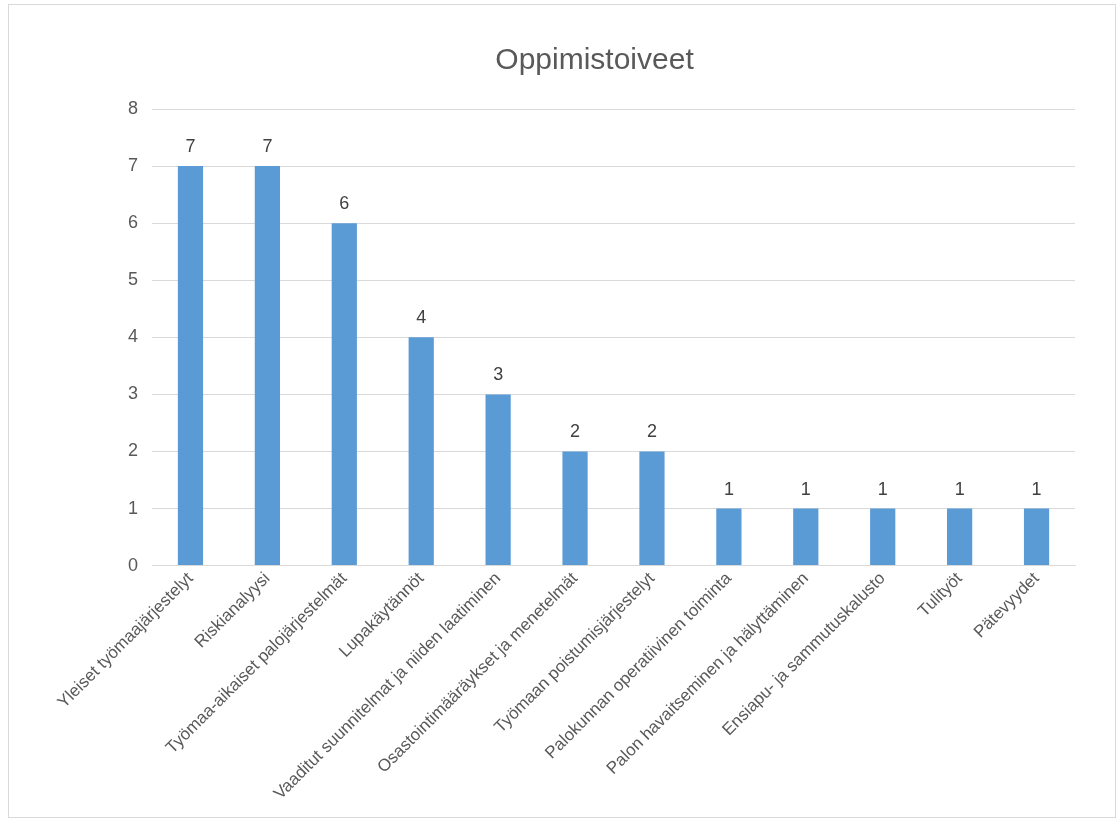 Image resolution: width=1120 pixels, height=820 pixels. Describe the element at coordinates (133, 564) in the screenshot. I see `y-tick-label: 0` at that location.